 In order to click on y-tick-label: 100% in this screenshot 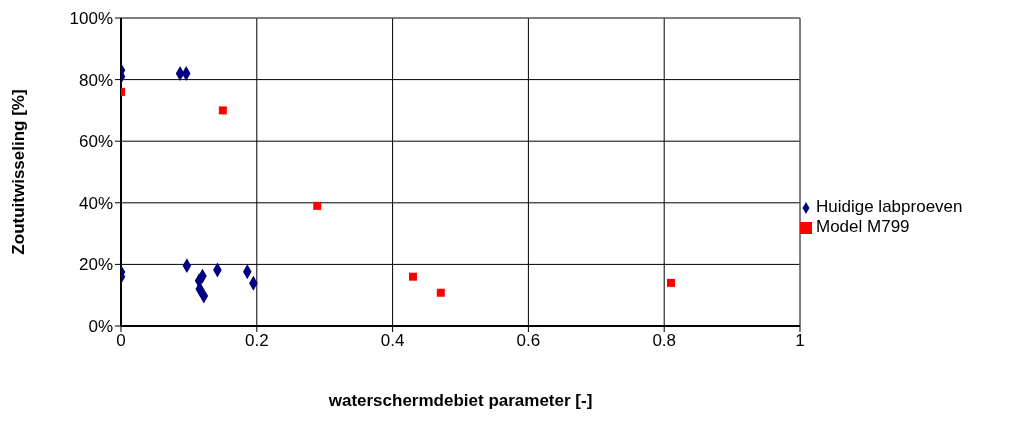, I will do `click(91, 19)`.